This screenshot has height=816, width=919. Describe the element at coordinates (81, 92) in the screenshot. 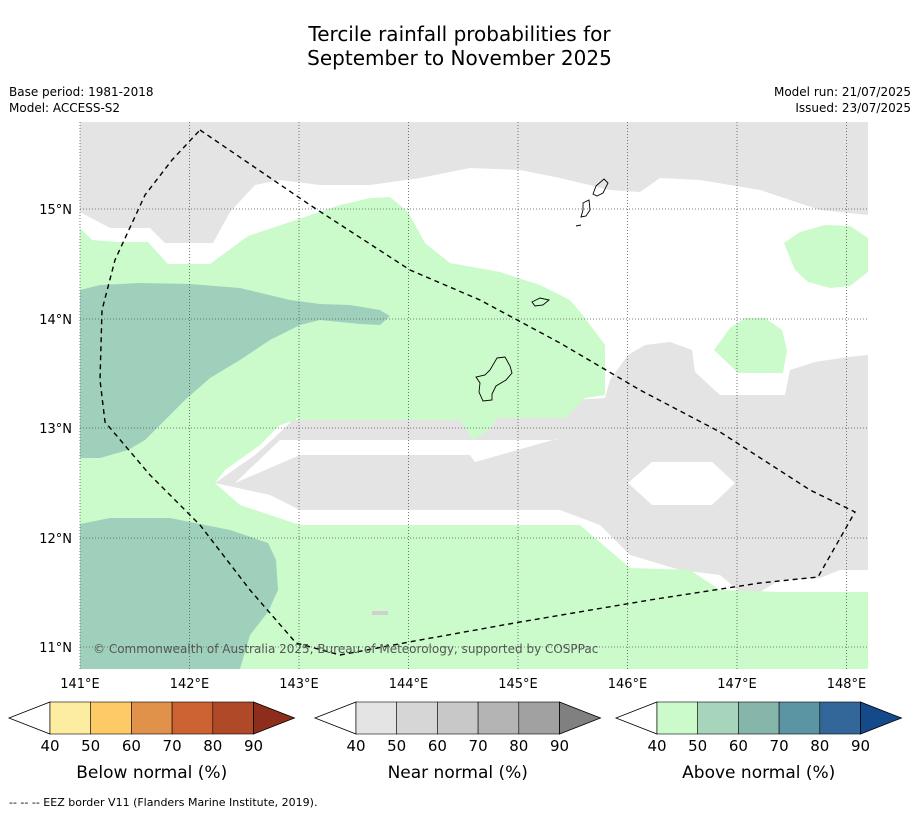

I see `base-period-text: Base period: 1981-2018` at that location.